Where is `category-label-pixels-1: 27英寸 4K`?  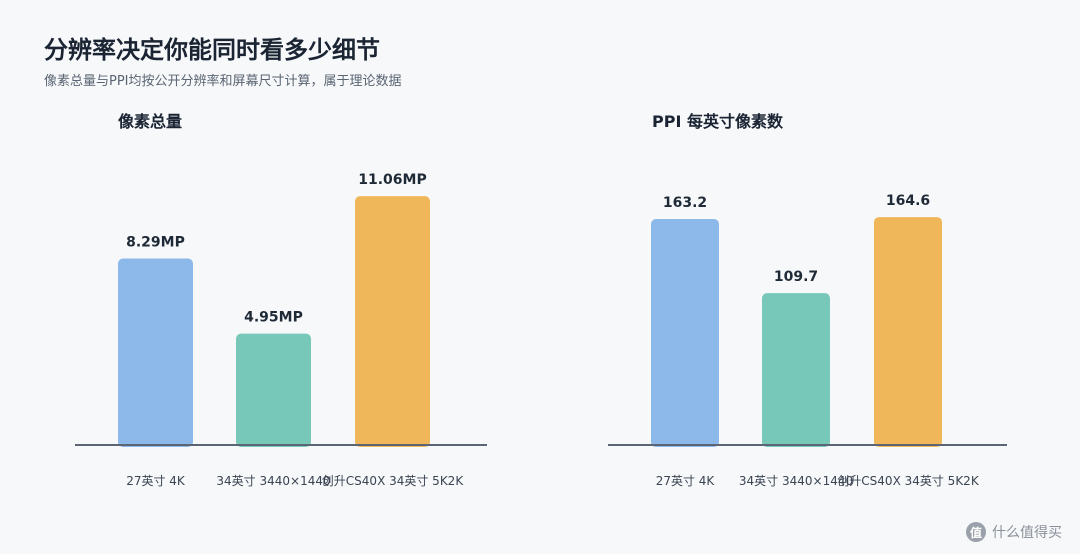 category-label-pixels-1: 27英寸 4K is located at coordinates (156, 481).